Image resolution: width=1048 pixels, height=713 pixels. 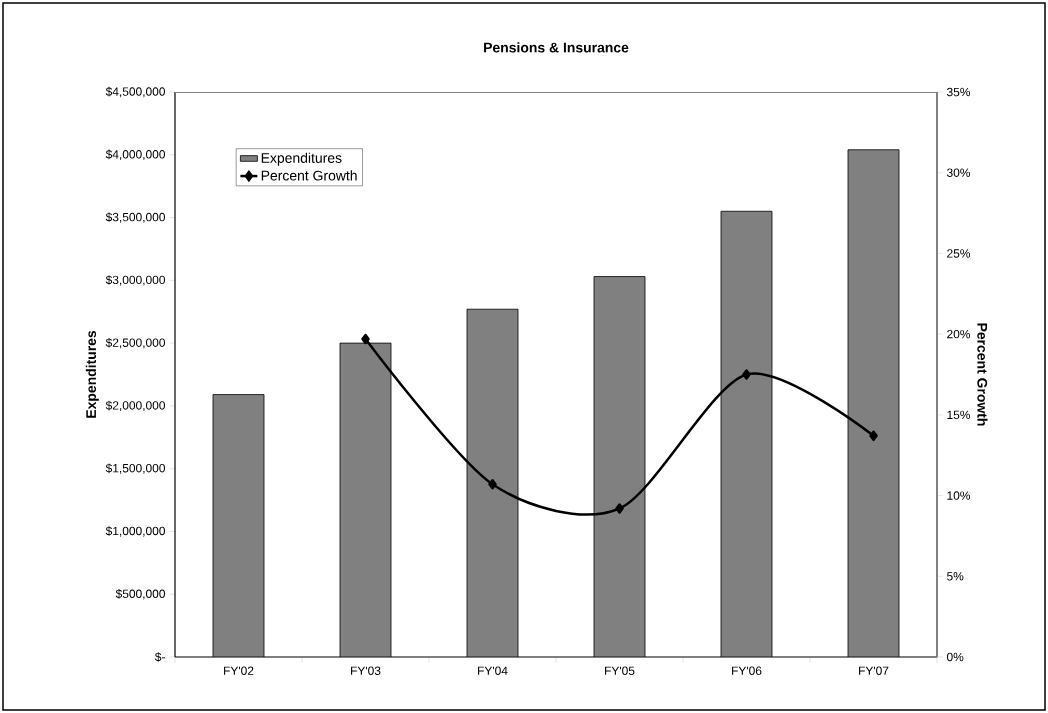 I want to click on y-tick-label: $-, so click(x=159, y=657).